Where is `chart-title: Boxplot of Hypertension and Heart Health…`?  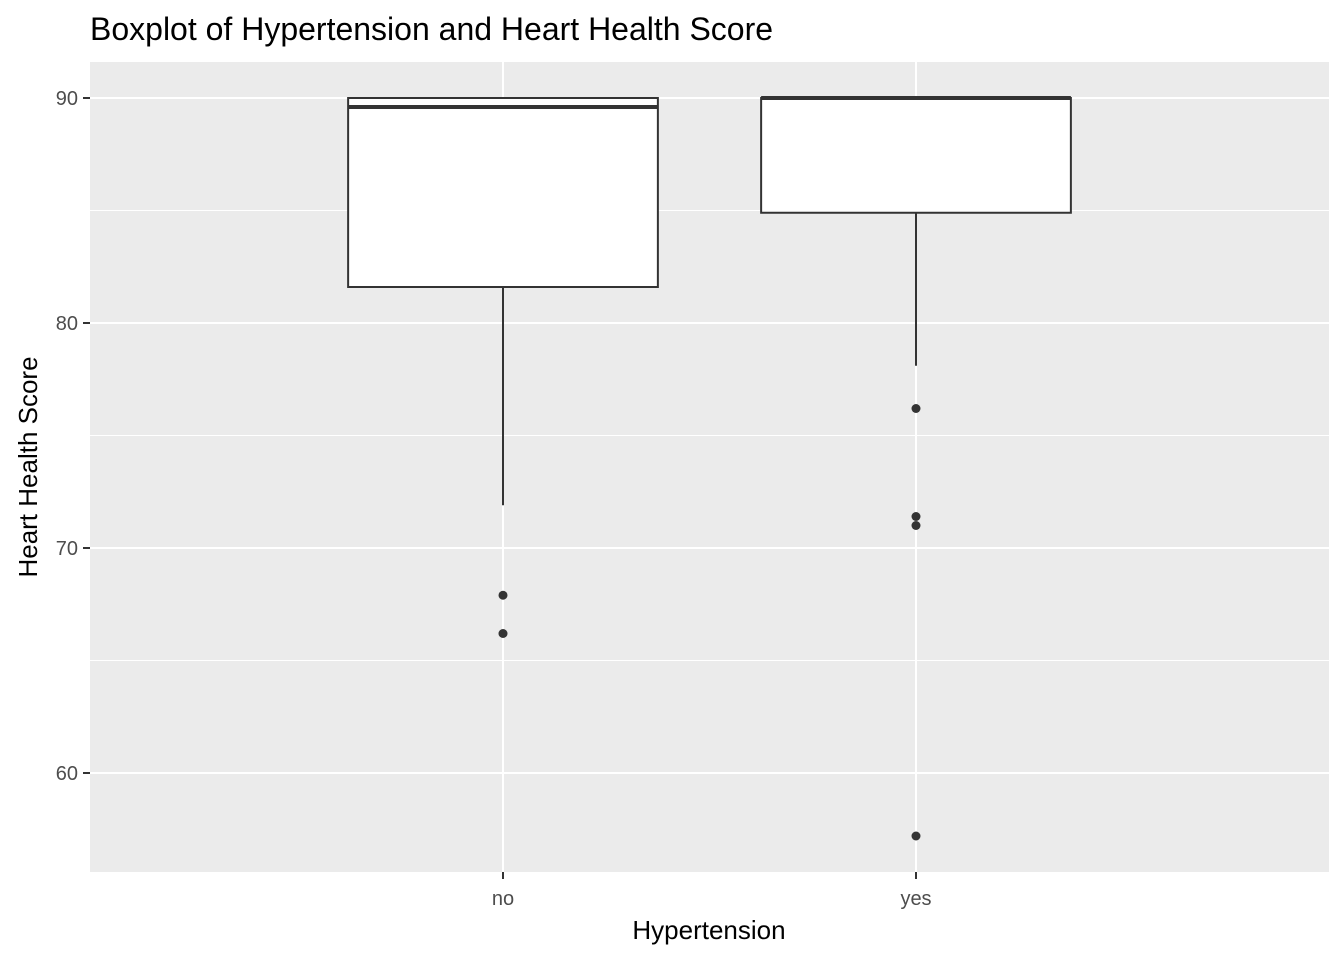
chart-title: Boxplot of Hypertension and Heart Health… is located at coordinates (431, 29).